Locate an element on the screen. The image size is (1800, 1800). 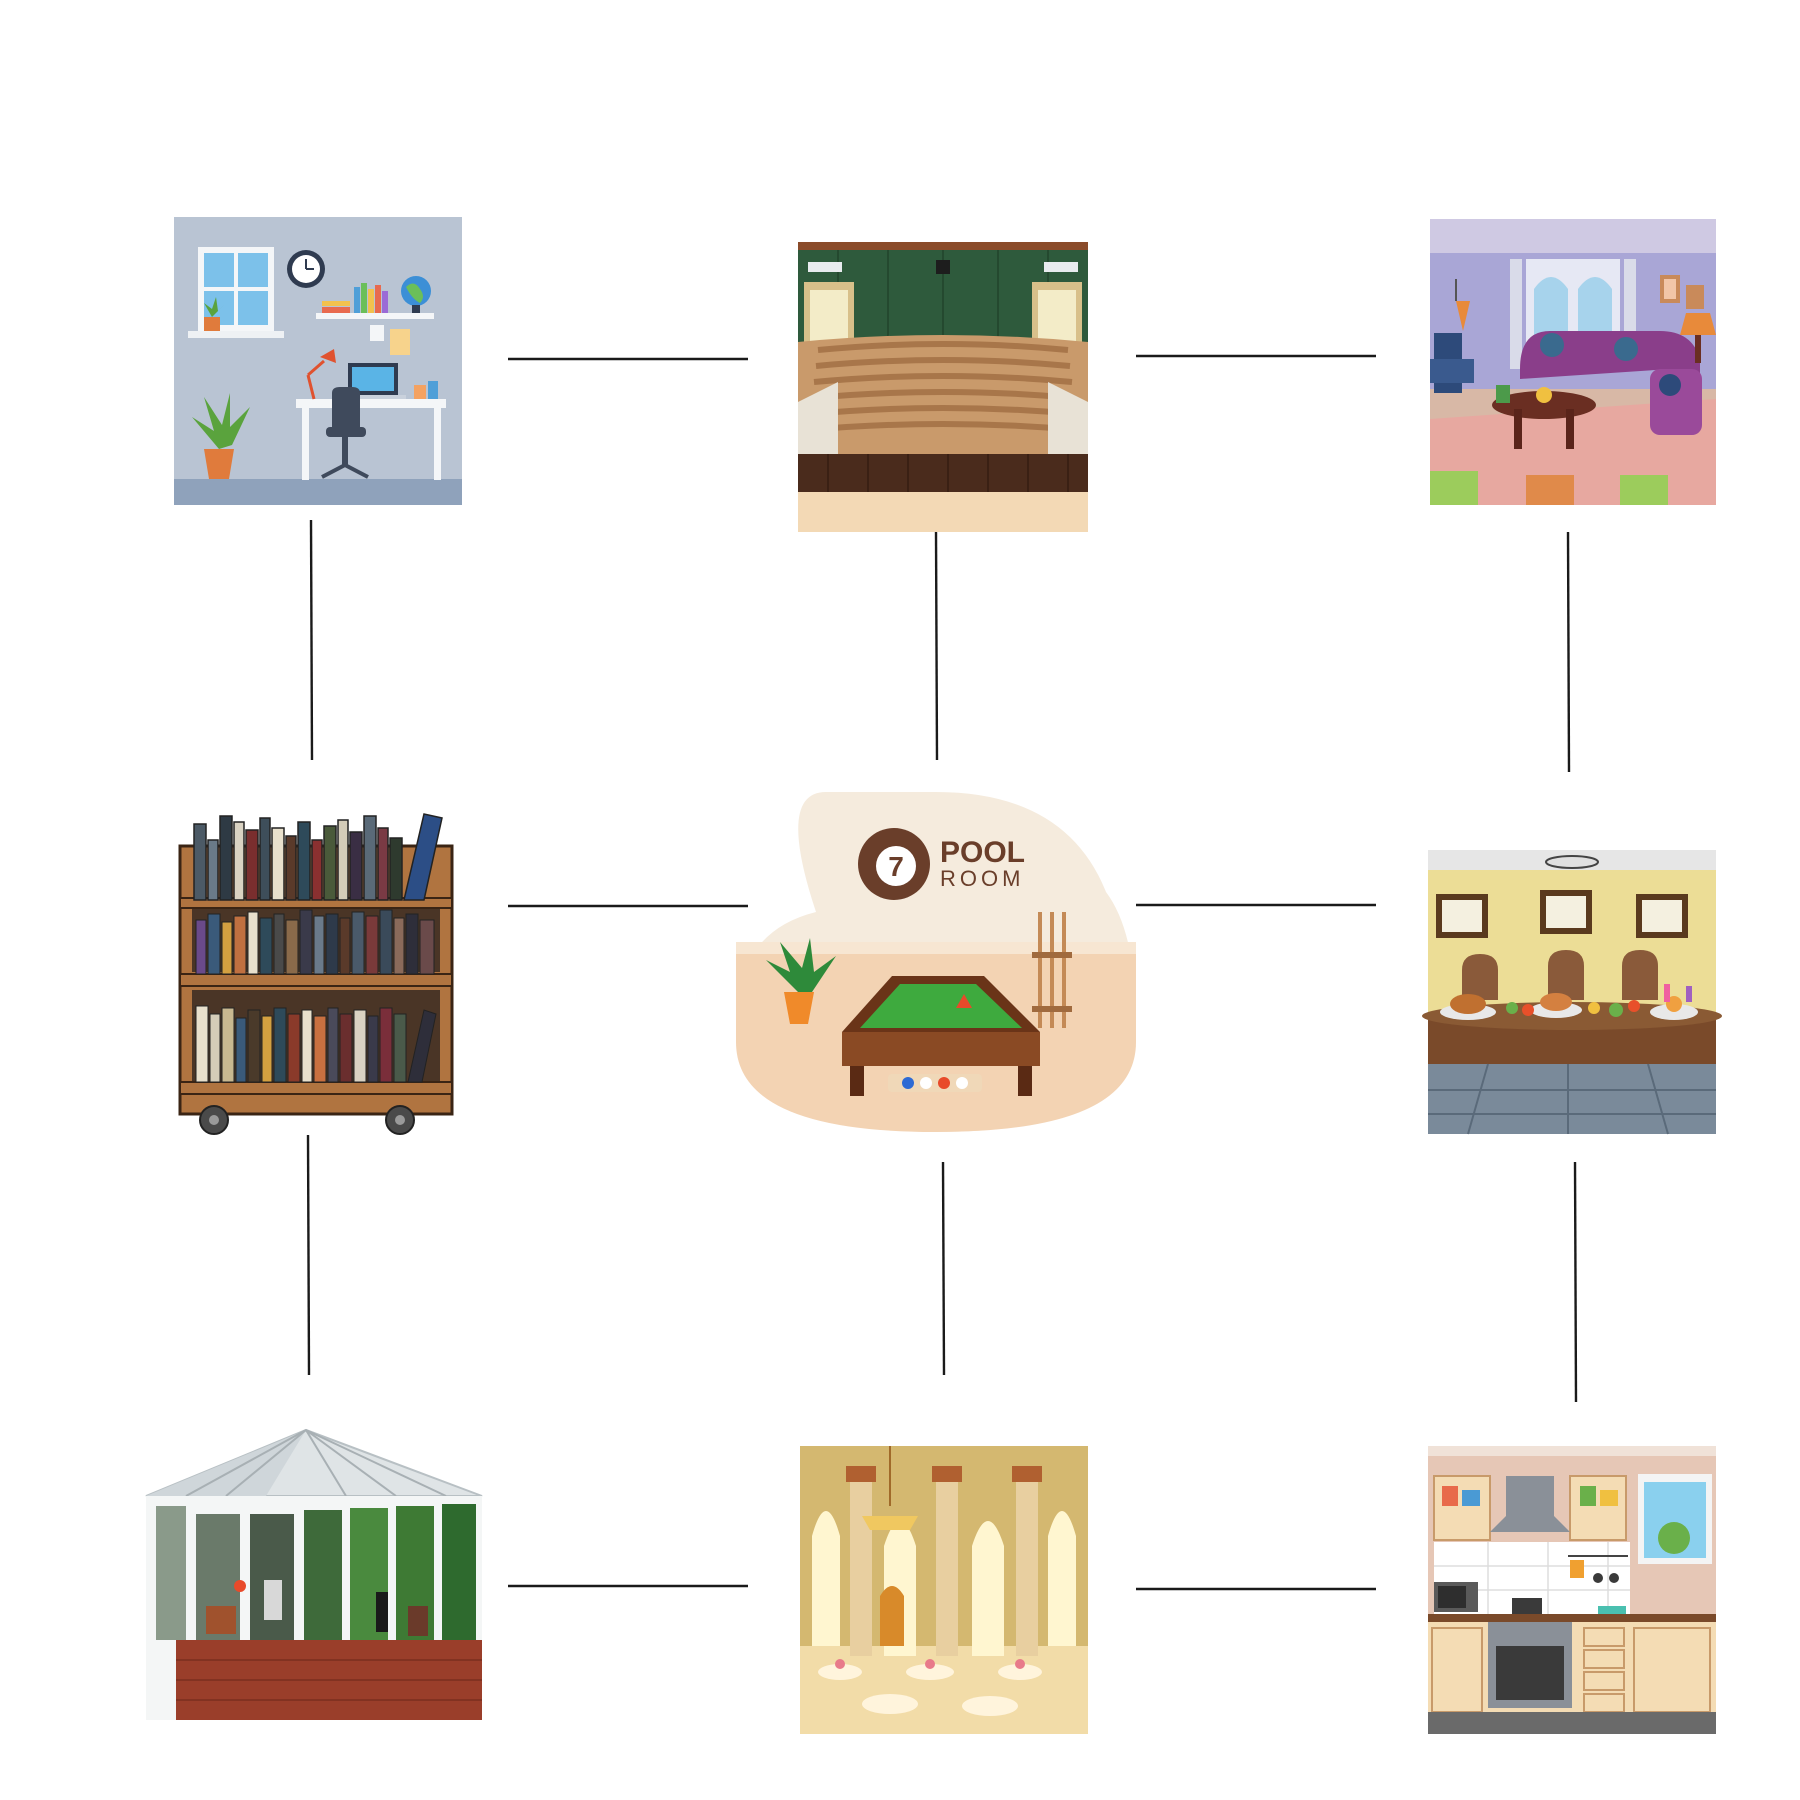
lounge-illustration is located at coordinates (1573, 362).